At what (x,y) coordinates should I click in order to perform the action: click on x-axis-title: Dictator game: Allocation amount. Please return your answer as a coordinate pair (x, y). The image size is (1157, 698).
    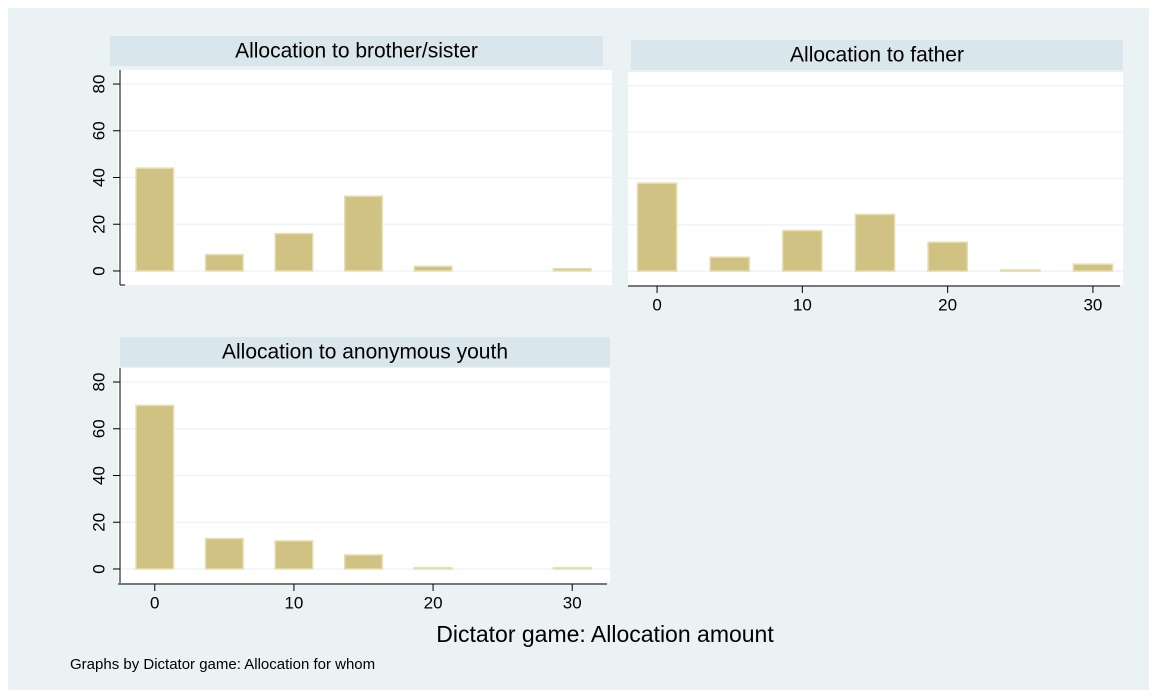
    Looking at the image, I should click on (605, 634).